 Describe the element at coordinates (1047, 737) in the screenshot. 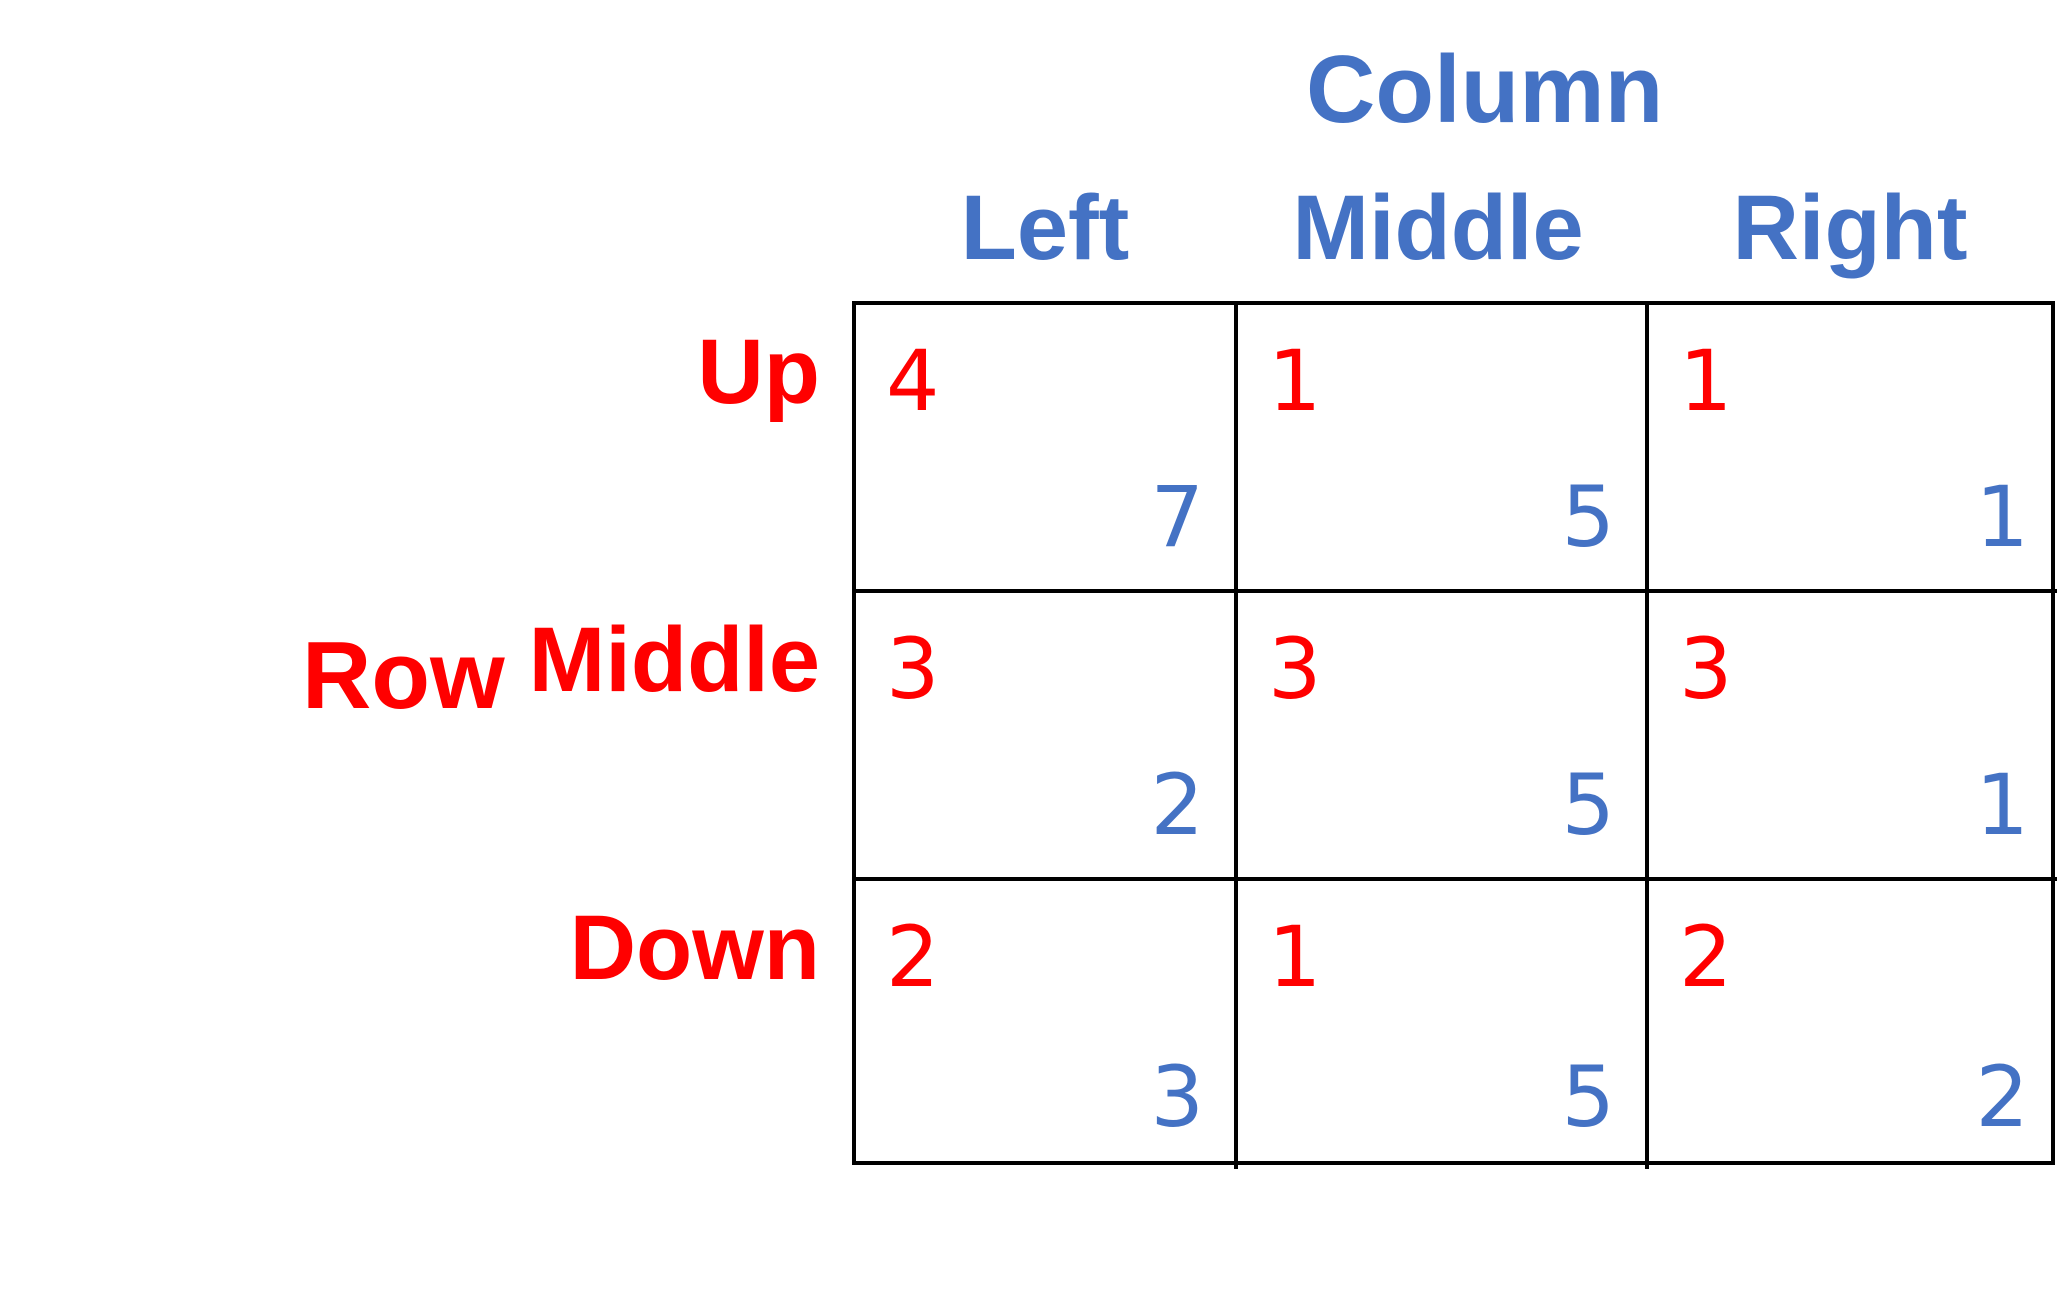

I see `payoff-cell-middle-left: 3 2` at that location.